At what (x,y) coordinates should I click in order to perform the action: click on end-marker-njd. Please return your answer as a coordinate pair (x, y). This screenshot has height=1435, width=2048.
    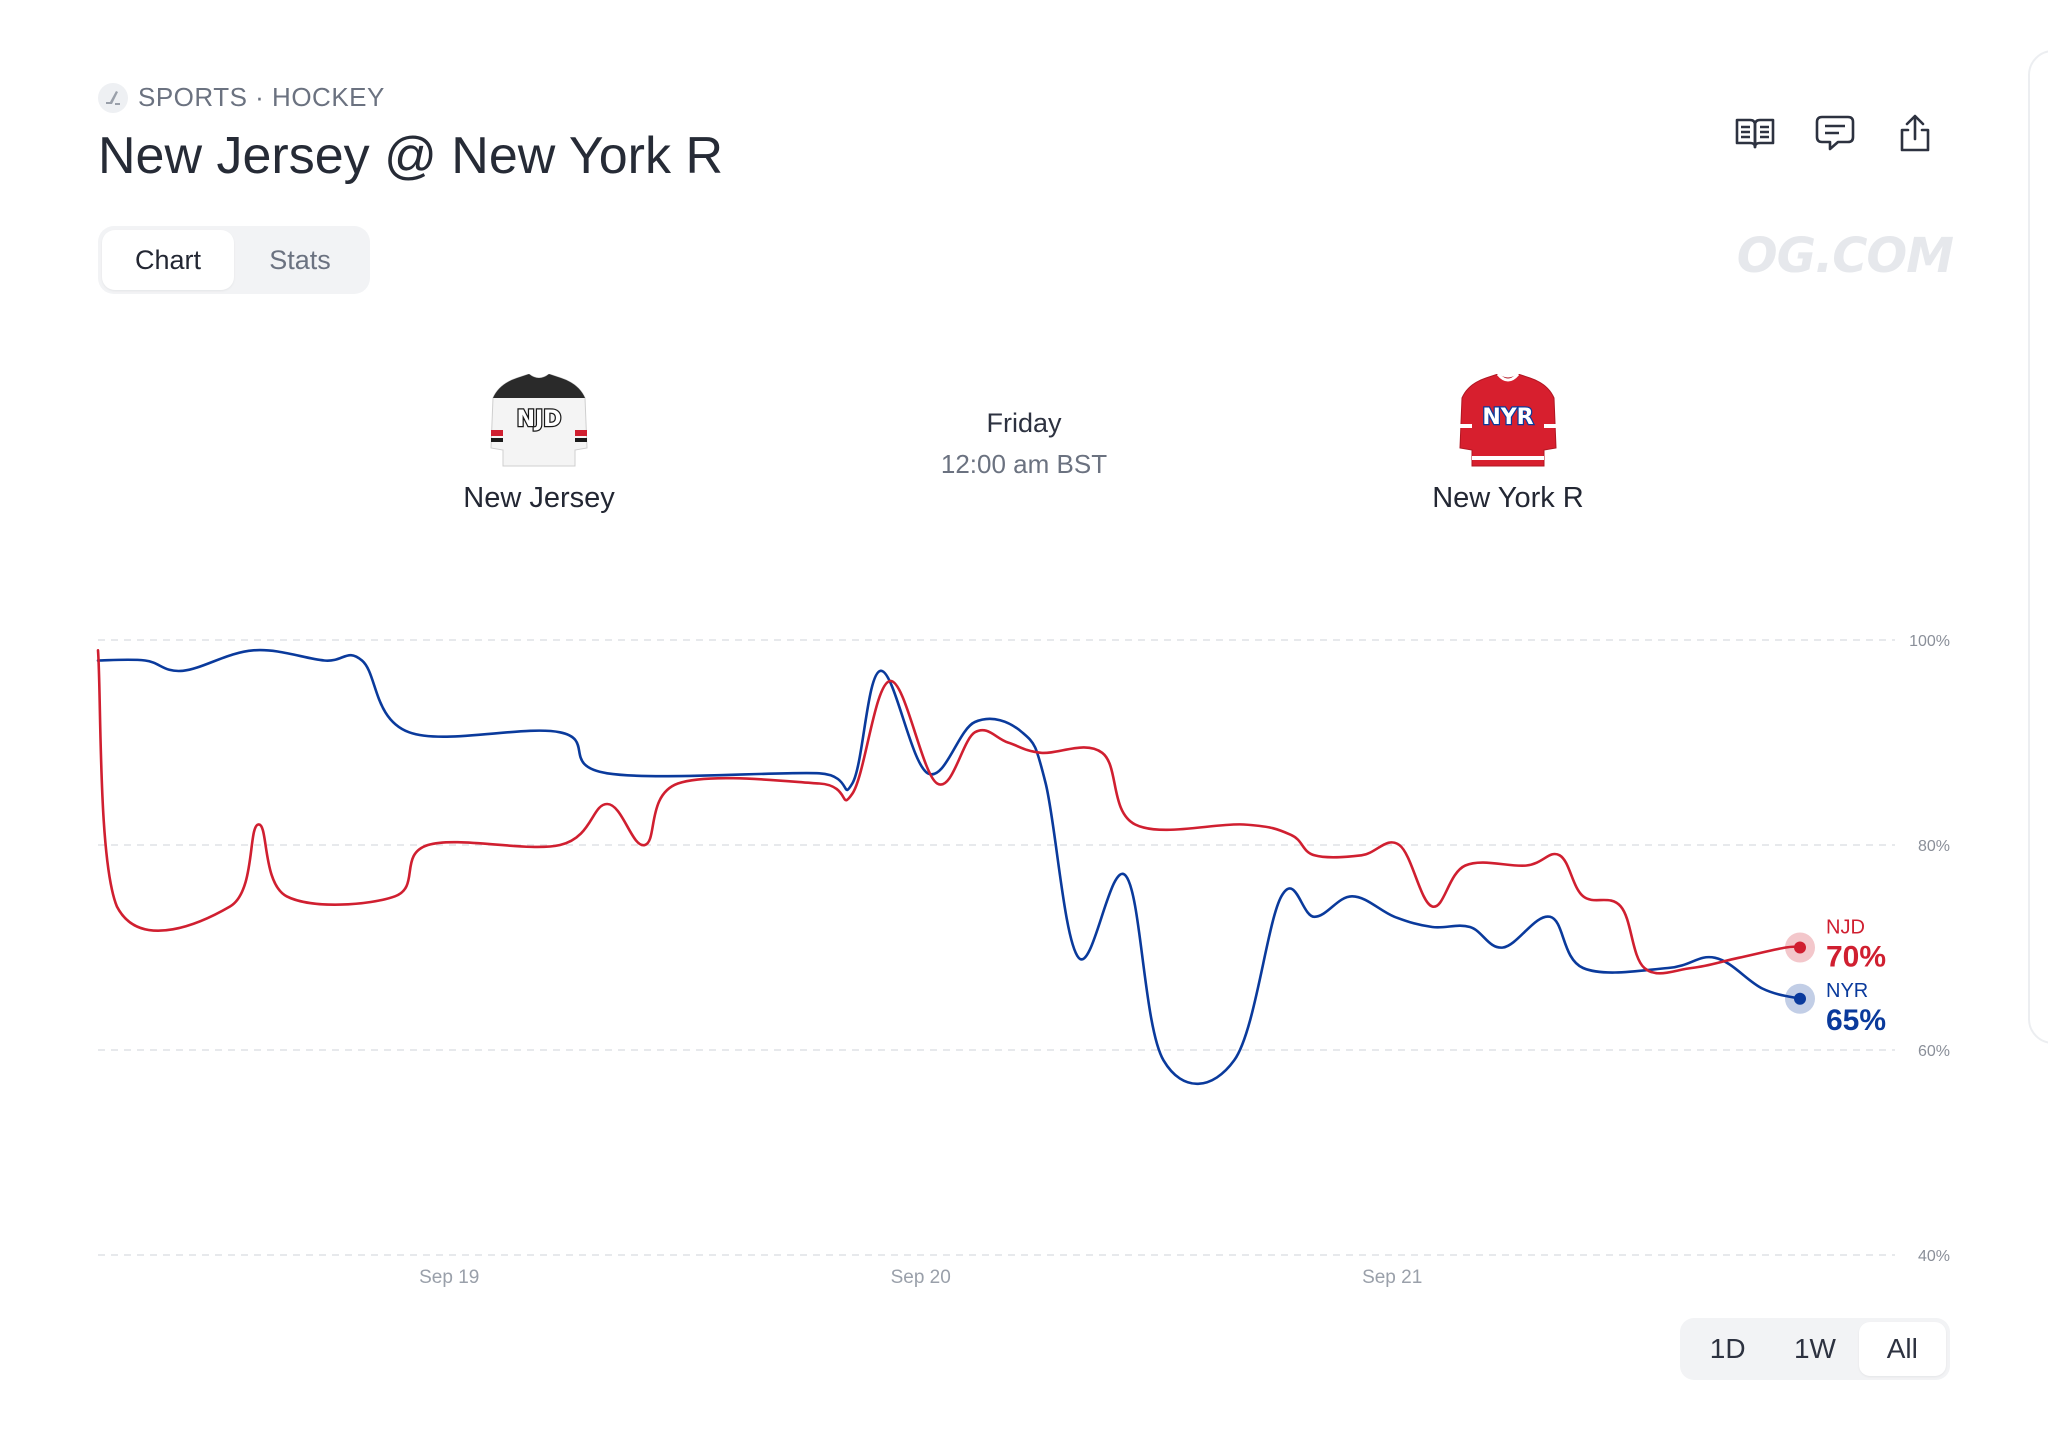
    Looking at the image, I should click on (1800, 947).